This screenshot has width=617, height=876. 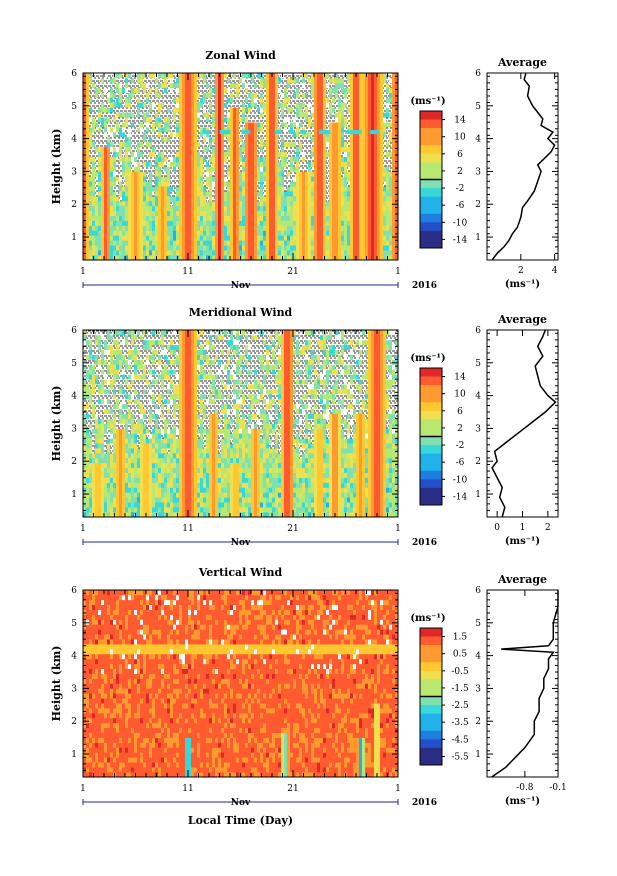 What do you see at coordinates (431, 124) in the screenshot?
I see `colorbar-swatch` at bounding box center [431, 124].